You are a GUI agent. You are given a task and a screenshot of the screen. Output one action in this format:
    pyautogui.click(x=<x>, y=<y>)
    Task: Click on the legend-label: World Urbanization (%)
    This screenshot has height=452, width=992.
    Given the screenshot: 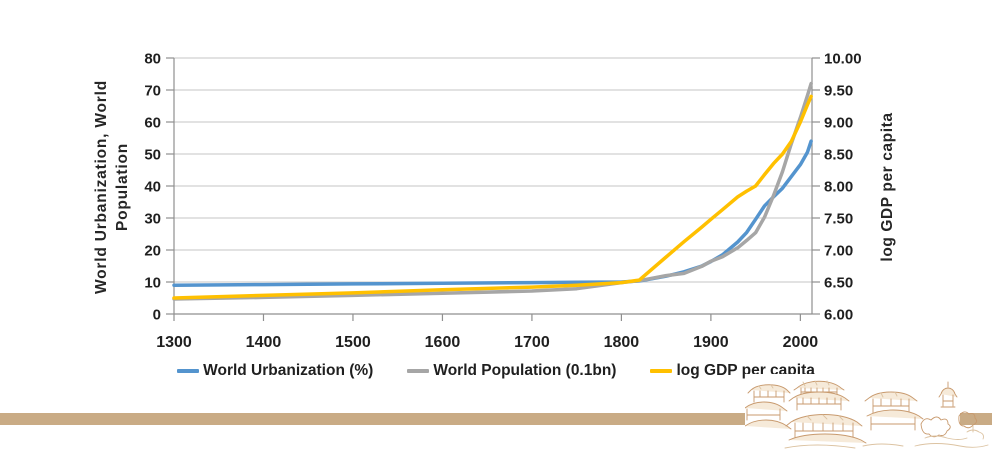 What is the action you would take?
    pyautogui.click(x=288, y=370)
    